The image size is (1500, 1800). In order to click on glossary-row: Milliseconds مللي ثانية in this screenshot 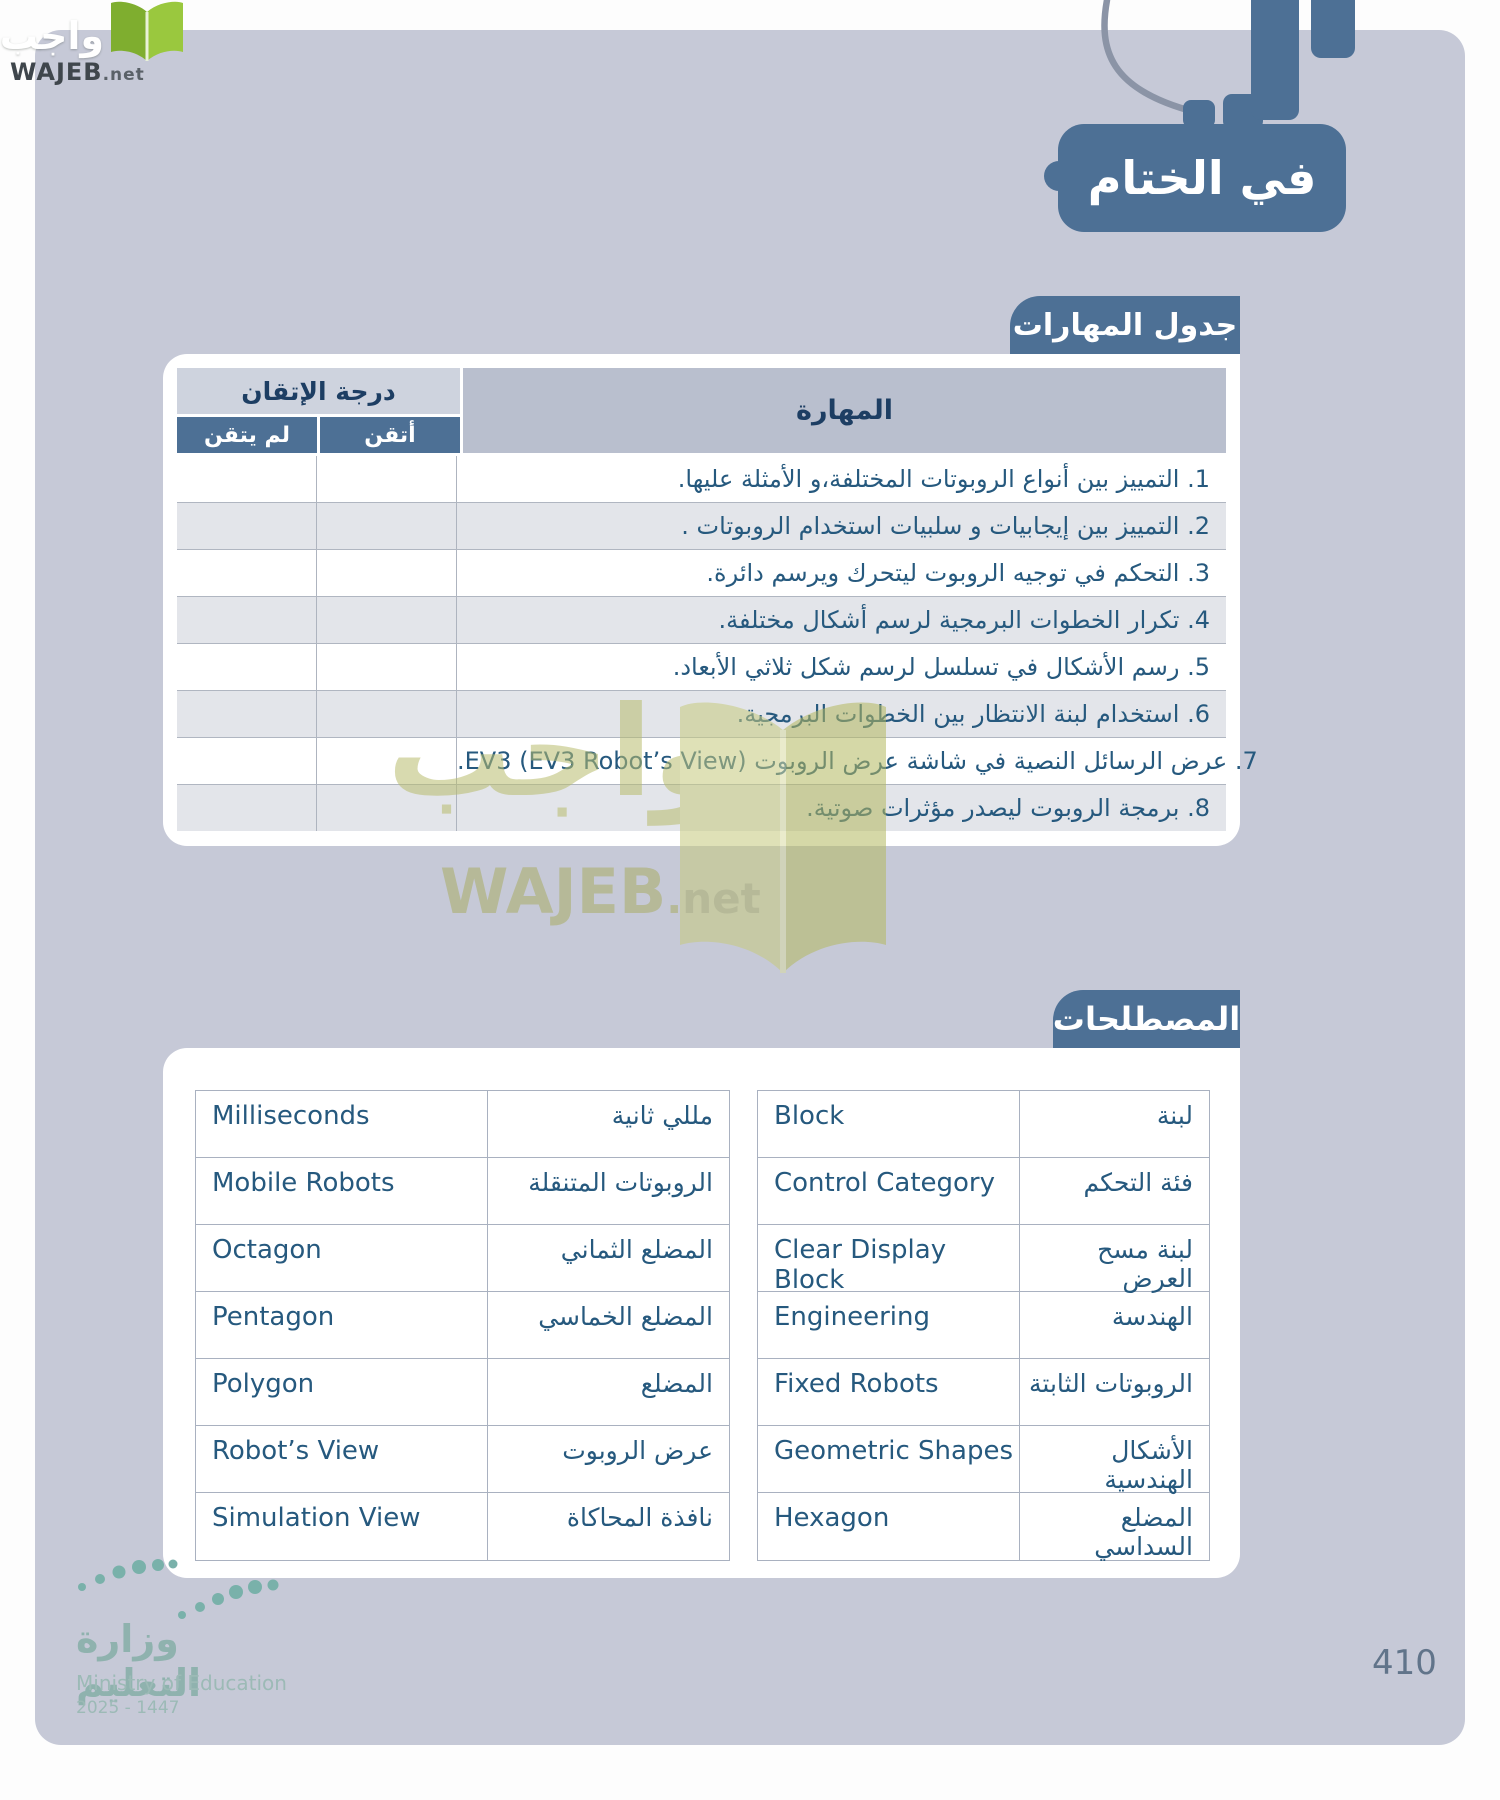, I will do `click(462, 1124)`.